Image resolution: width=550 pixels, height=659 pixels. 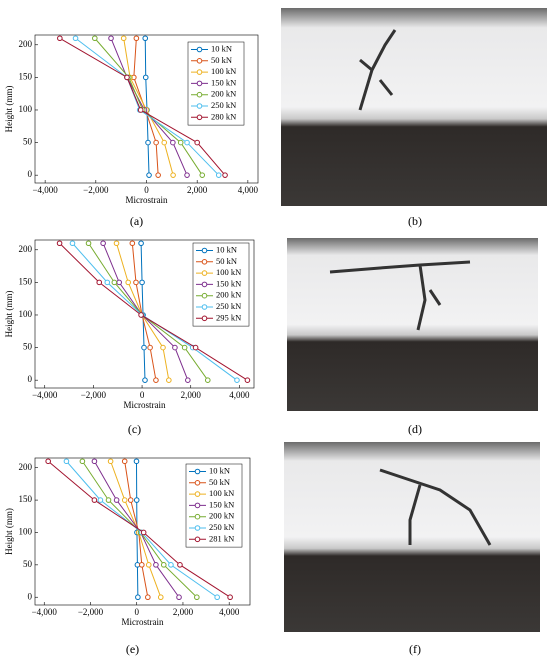 I want to click on x-tick-label: 2,000, so click(x=197, y=190).